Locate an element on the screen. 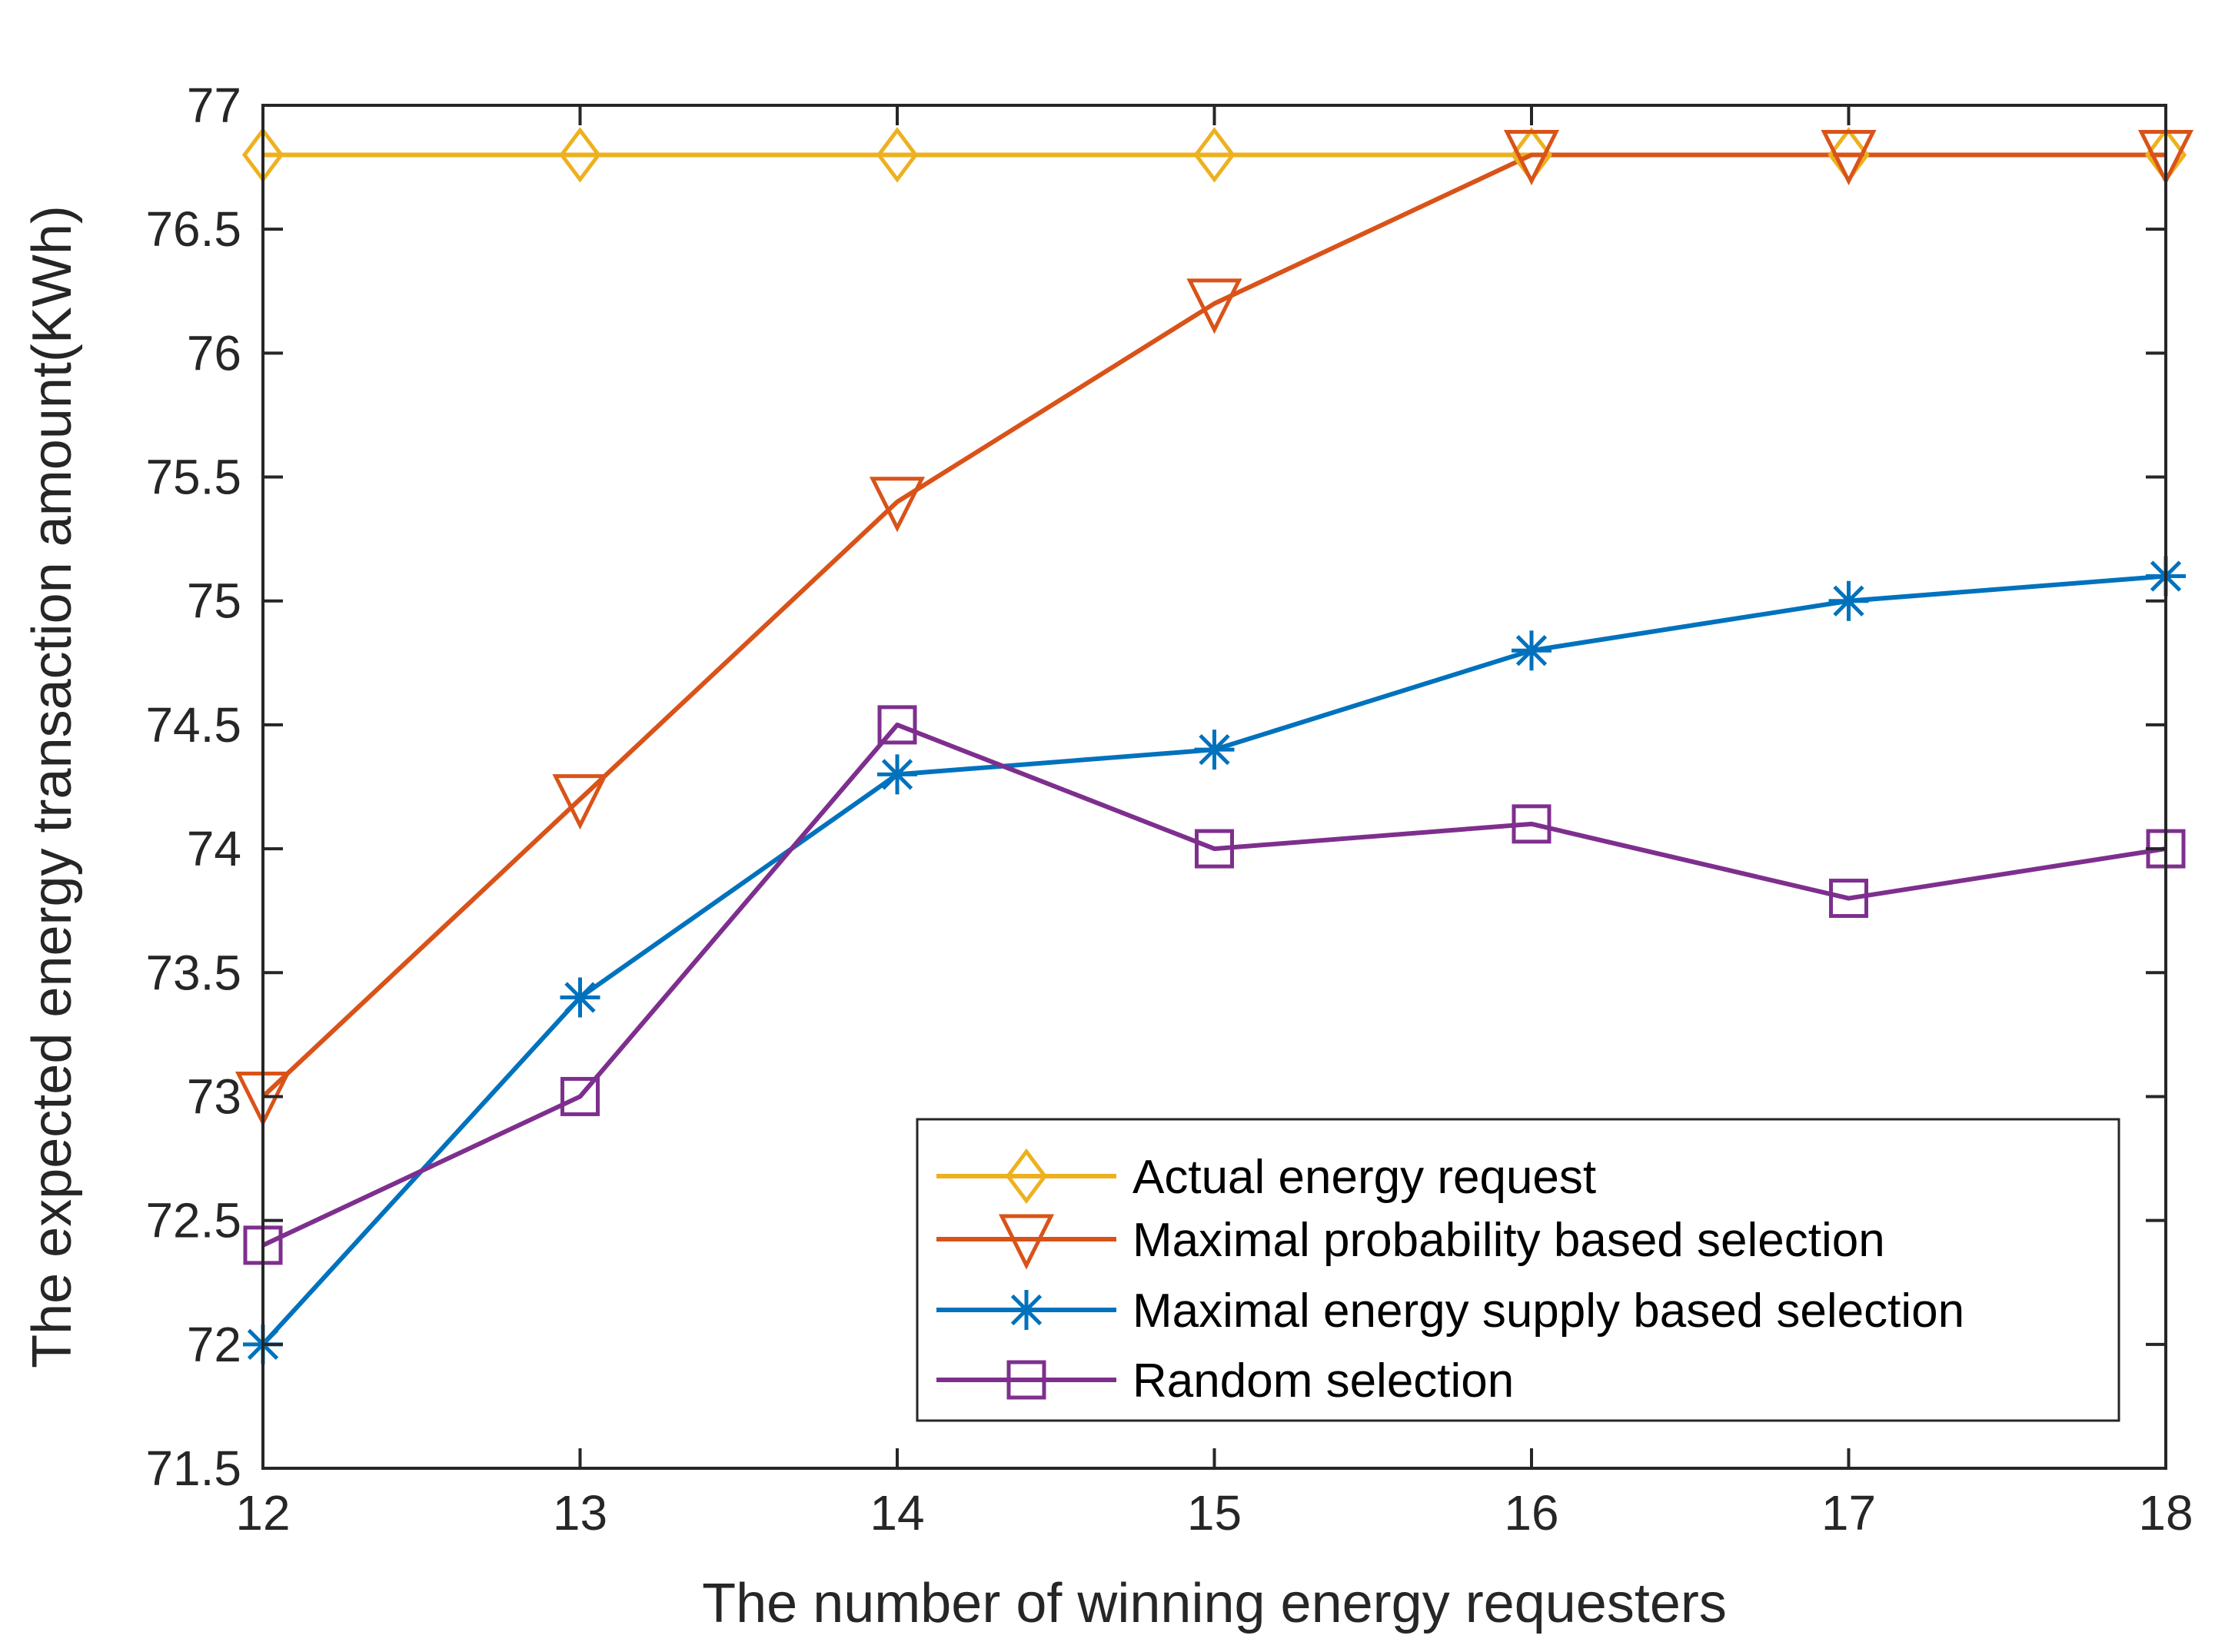 Image resolution: width=2215 pixels, height=1652 pixels. x-tick-labels: 12 13 14 15 16 17 18 is located at coordinates (1214, 1513).